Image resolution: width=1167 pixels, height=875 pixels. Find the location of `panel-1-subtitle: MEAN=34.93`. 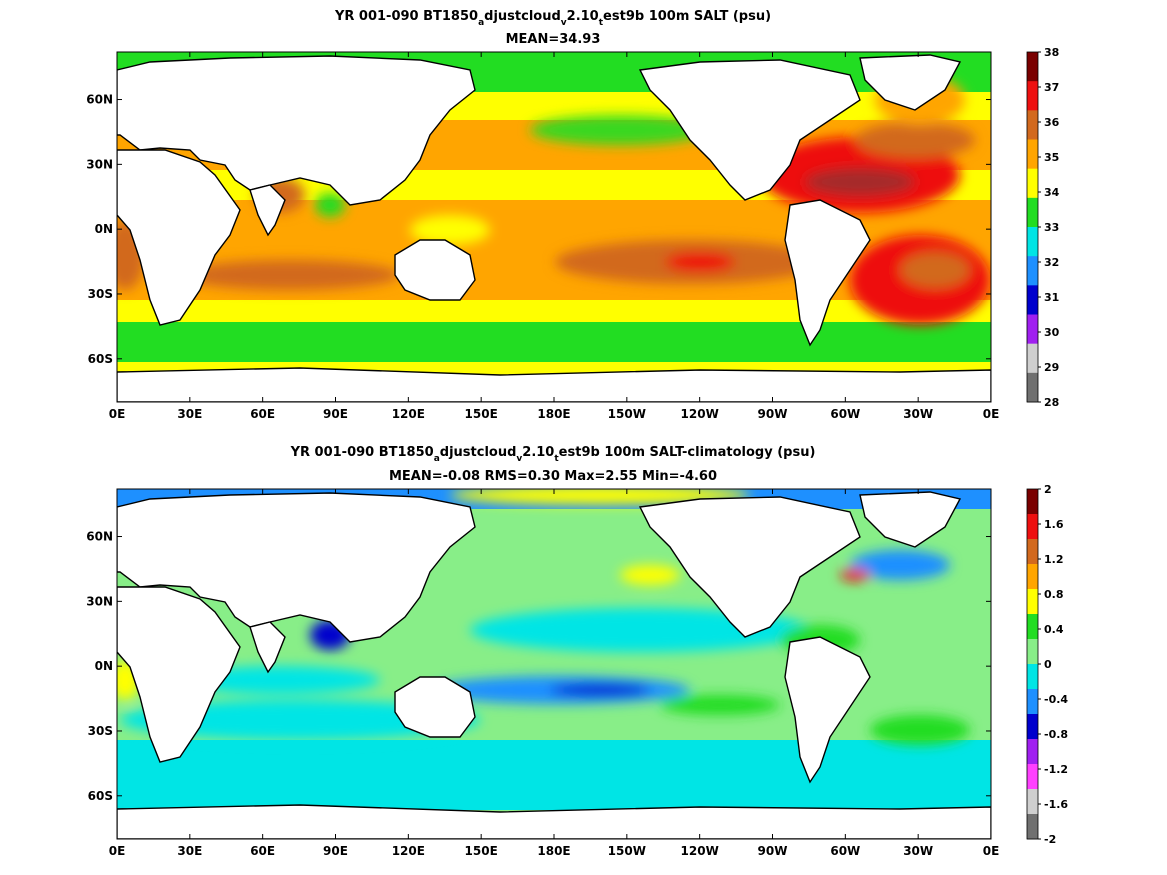

panel-1-subtitle: MEAN=34.93 is located at coordinates (553, 39).